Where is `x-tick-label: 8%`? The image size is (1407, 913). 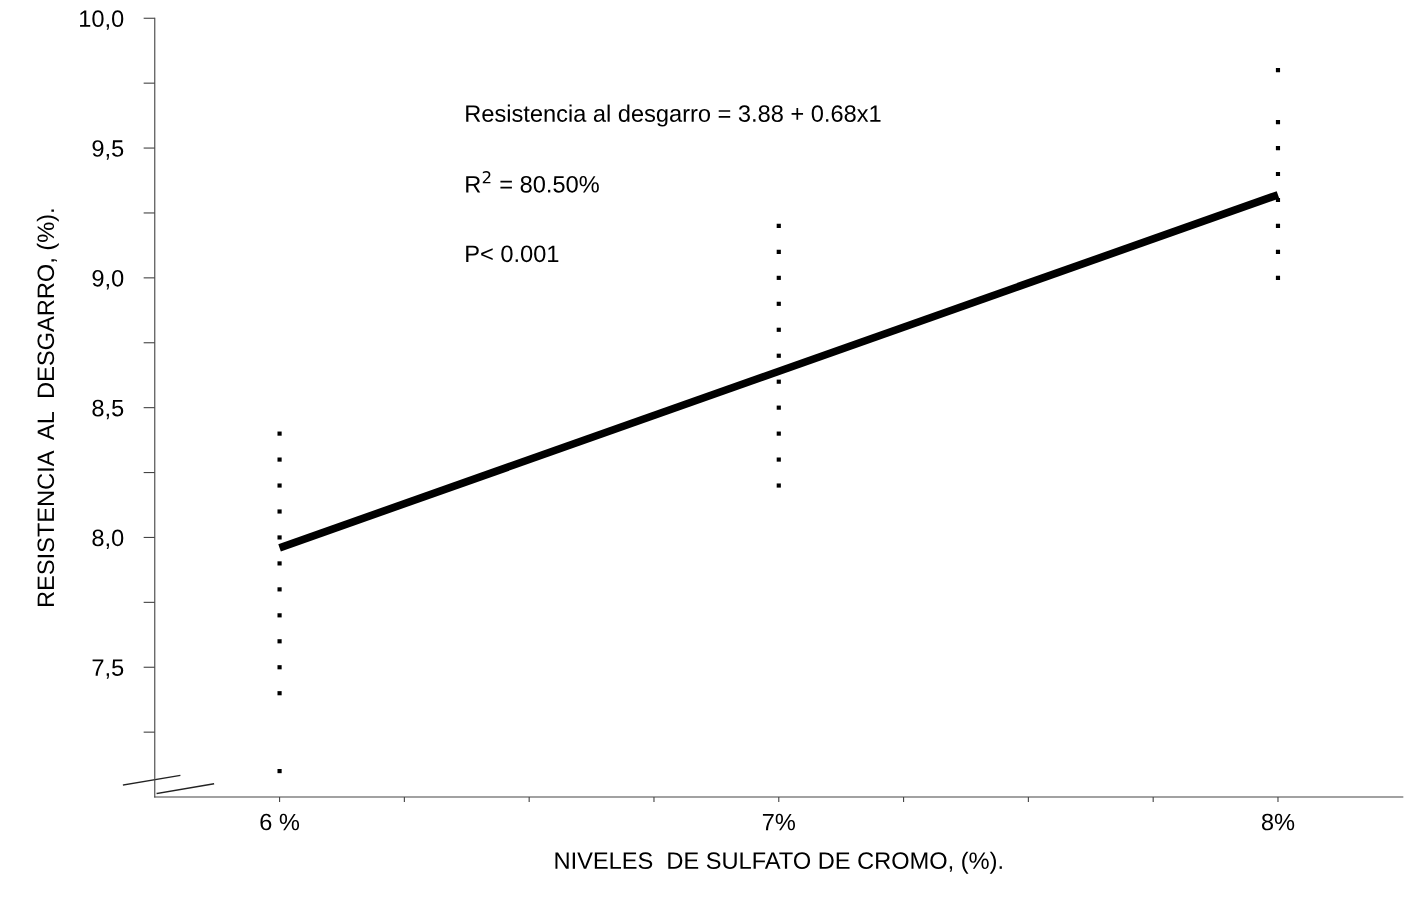
x-tick-label: 8% is located at coordinates (1278, 822).